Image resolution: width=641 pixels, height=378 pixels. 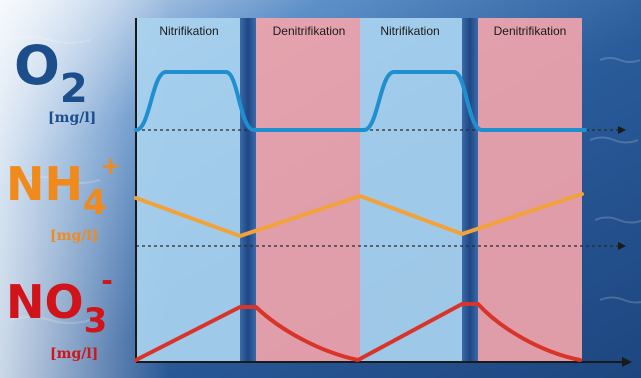 What do you see at coordinates (359, 215) in the screenshot?
I see `nh4-curve` at bounding box center [359, 215].